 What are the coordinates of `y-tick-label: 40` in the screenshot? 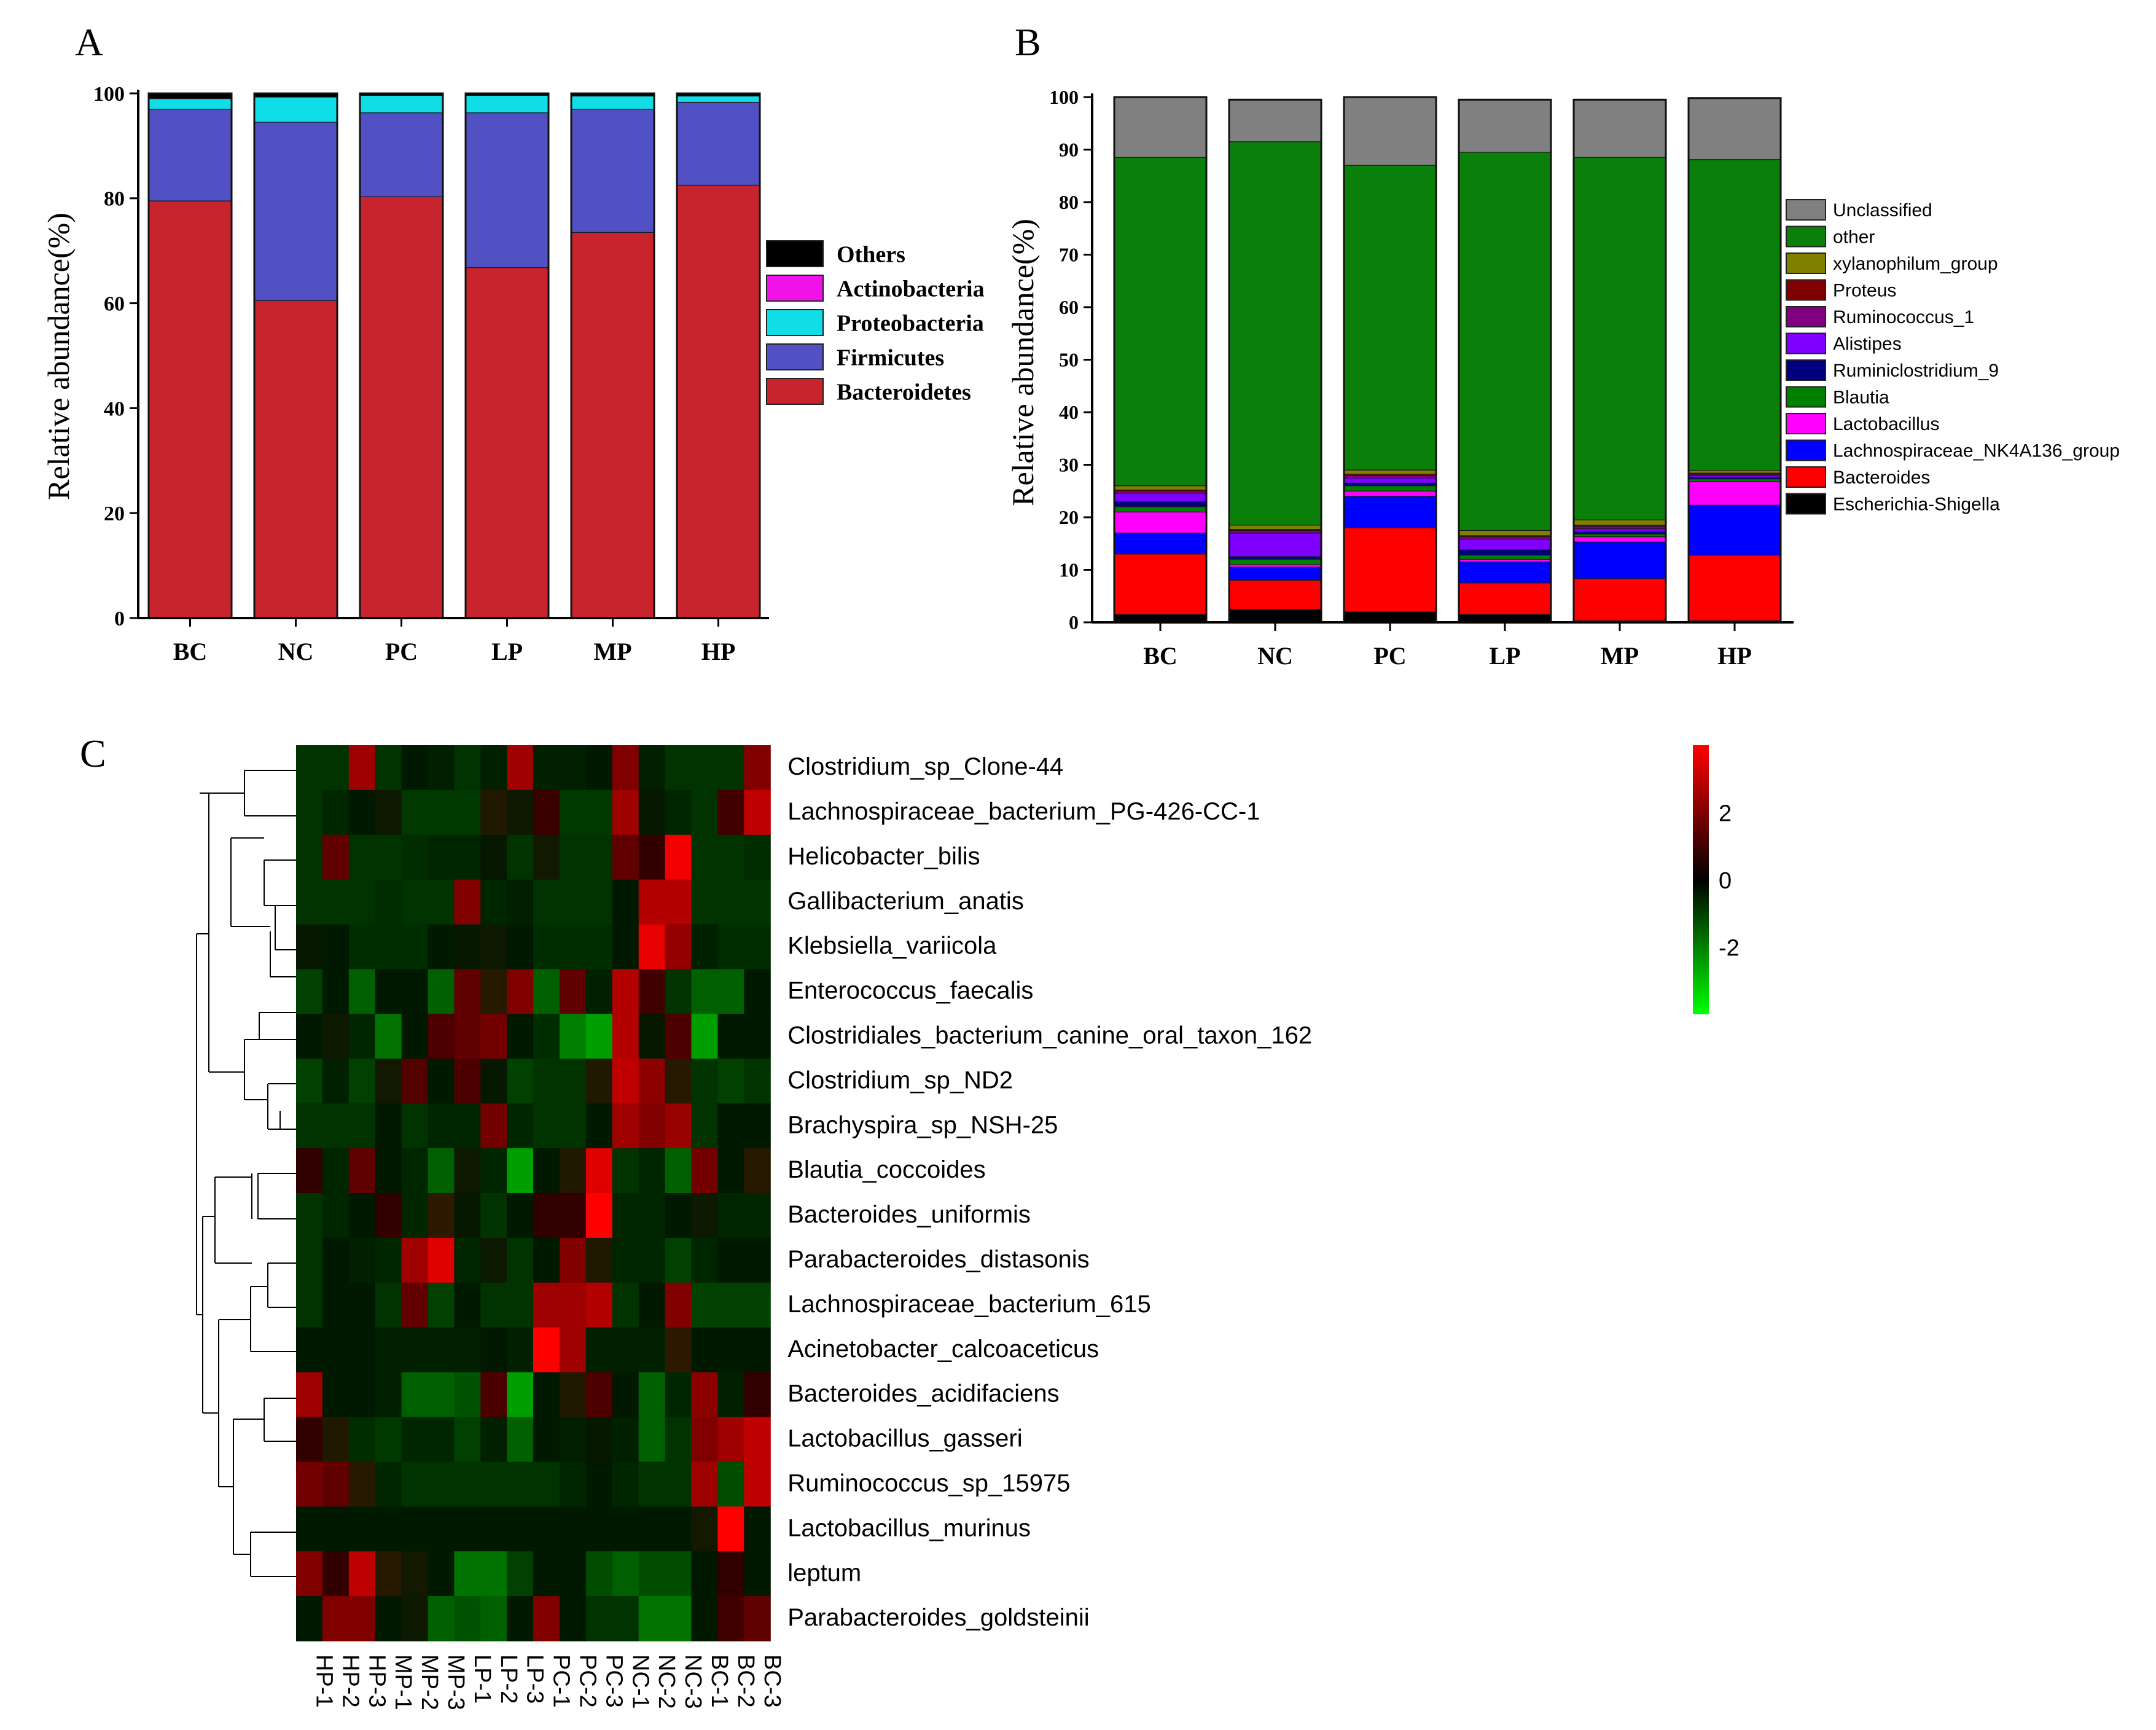 It's located at (114, 409).